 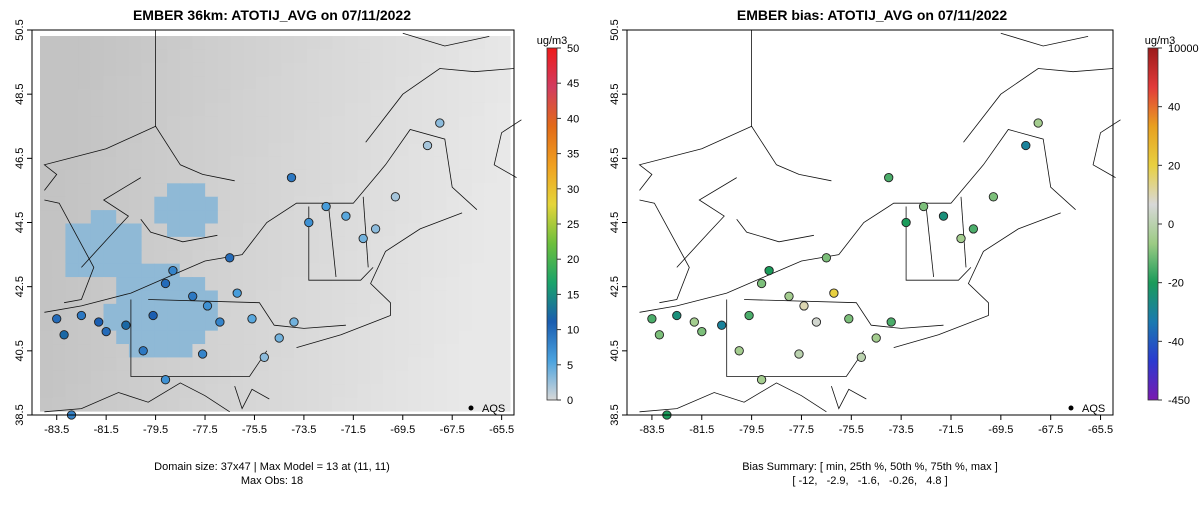 I want to click on colorbar-tick-label: 5, so click(x=570, y=366).